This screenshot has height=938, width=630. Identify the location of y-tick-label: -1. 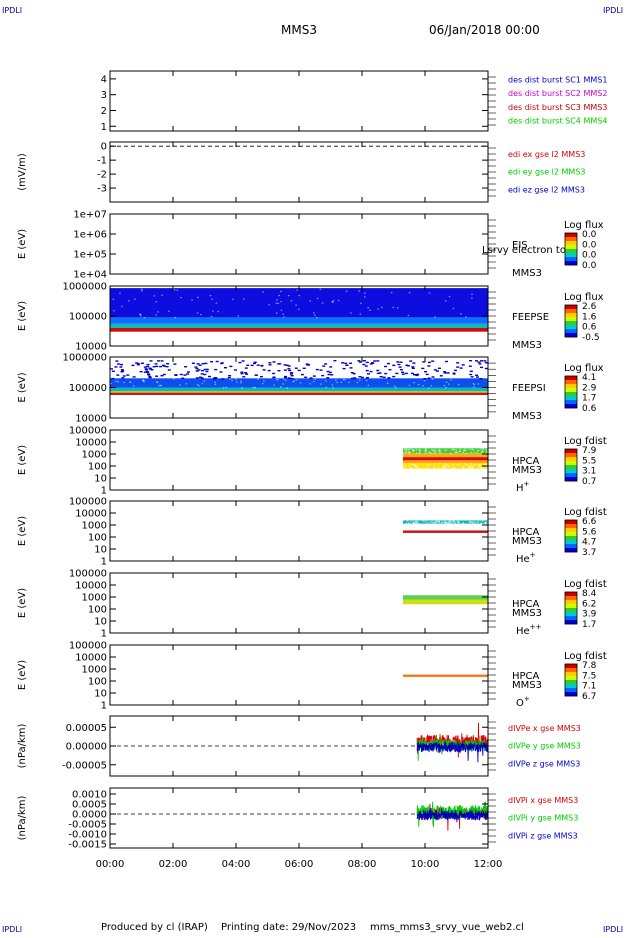
(102, 161).